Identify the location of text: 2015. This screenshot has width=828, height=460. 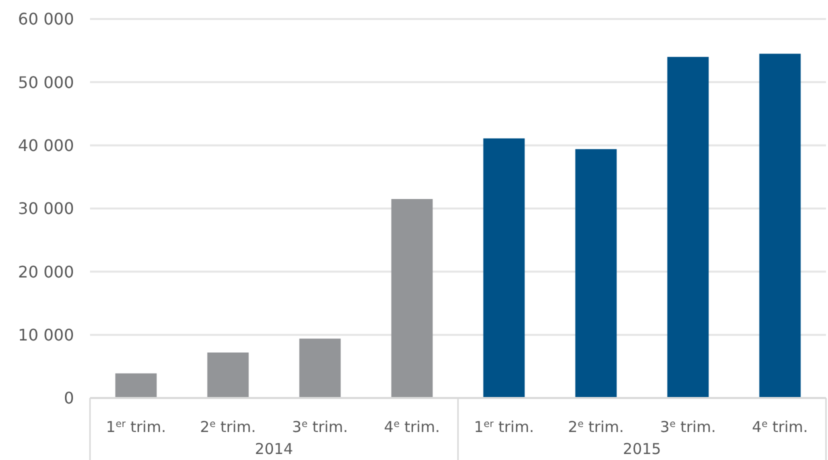
(642, 449).